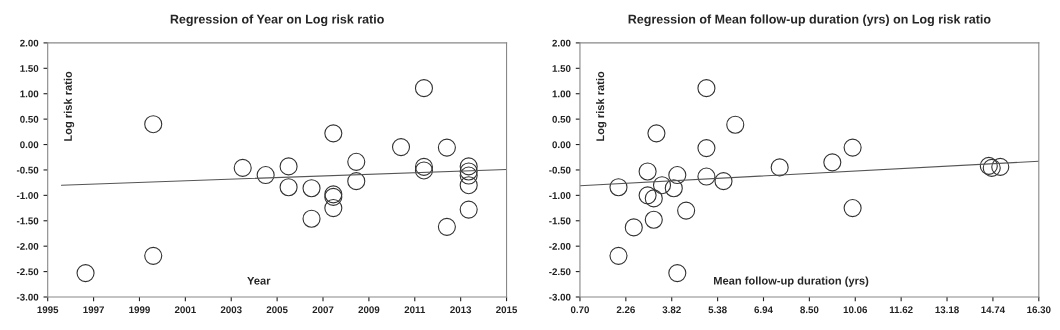 The width and height of the screenshot is (1060, 330). I want to click on x-tick-label: 2007, so click(323, 310).